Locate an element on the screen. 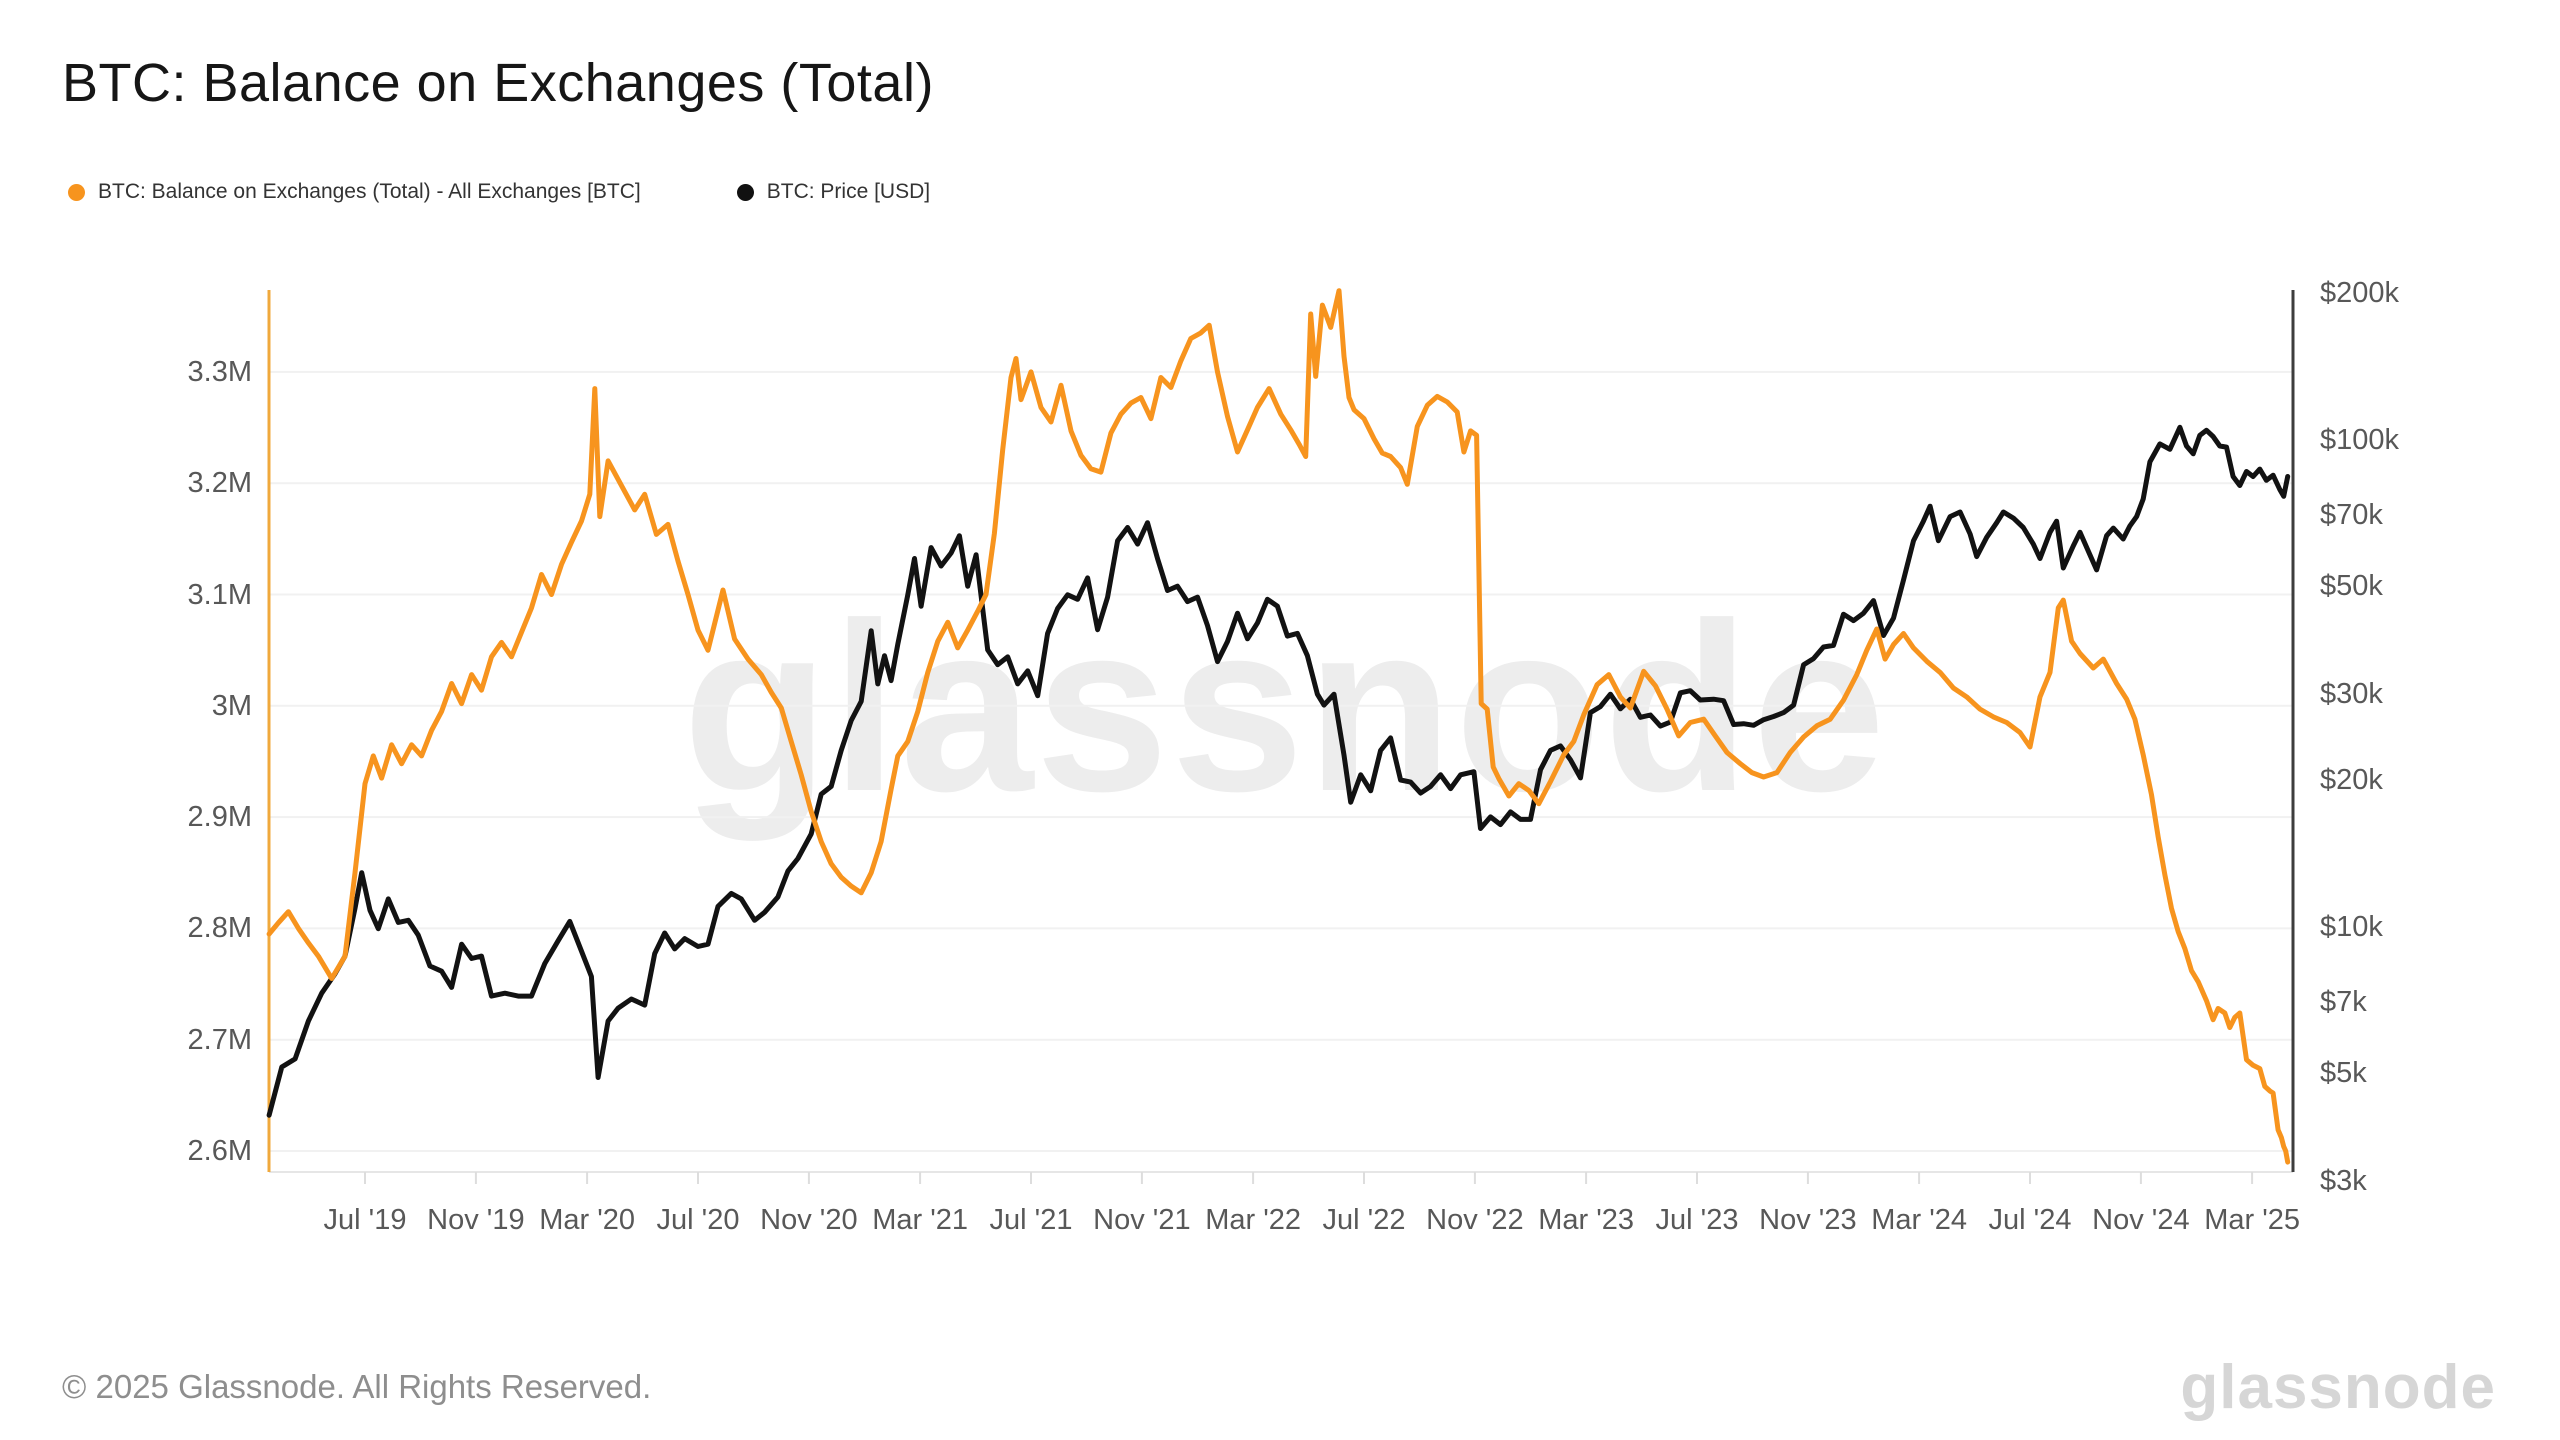 Image resolution: width=2560 pixels, height=1440 pixels. y-left-tick-label: 3.3M is located at coordinates (219, 371).